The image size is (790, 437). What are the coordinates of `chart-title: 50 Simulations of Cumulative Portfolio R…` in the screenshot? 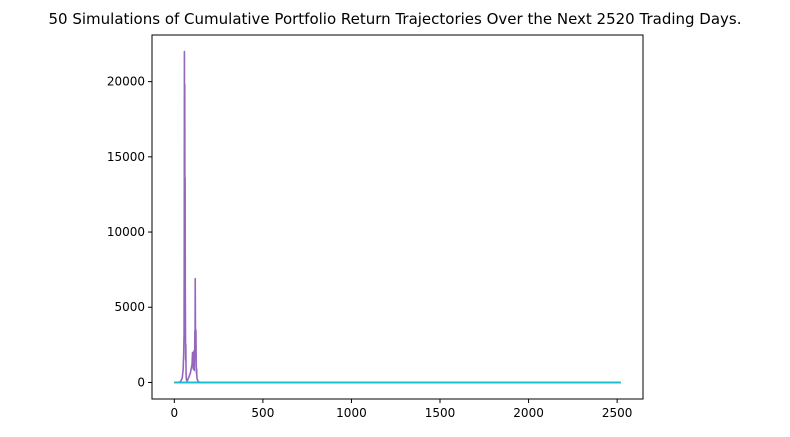 It's located at (394, 19).